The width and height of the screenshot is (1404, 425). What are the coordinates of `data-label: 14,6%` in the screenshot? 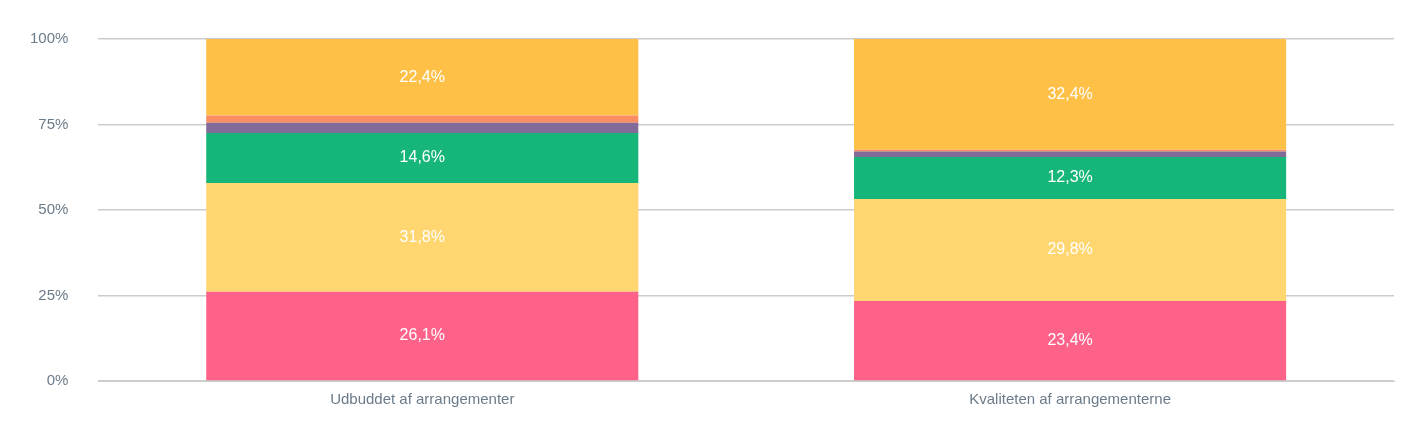 It's located at (422, 157).